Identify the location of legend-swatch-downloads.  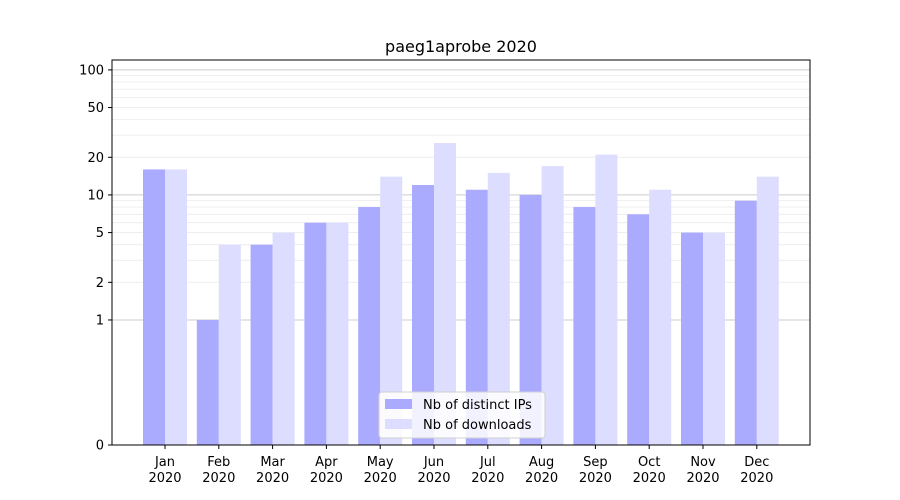
(398, 424).